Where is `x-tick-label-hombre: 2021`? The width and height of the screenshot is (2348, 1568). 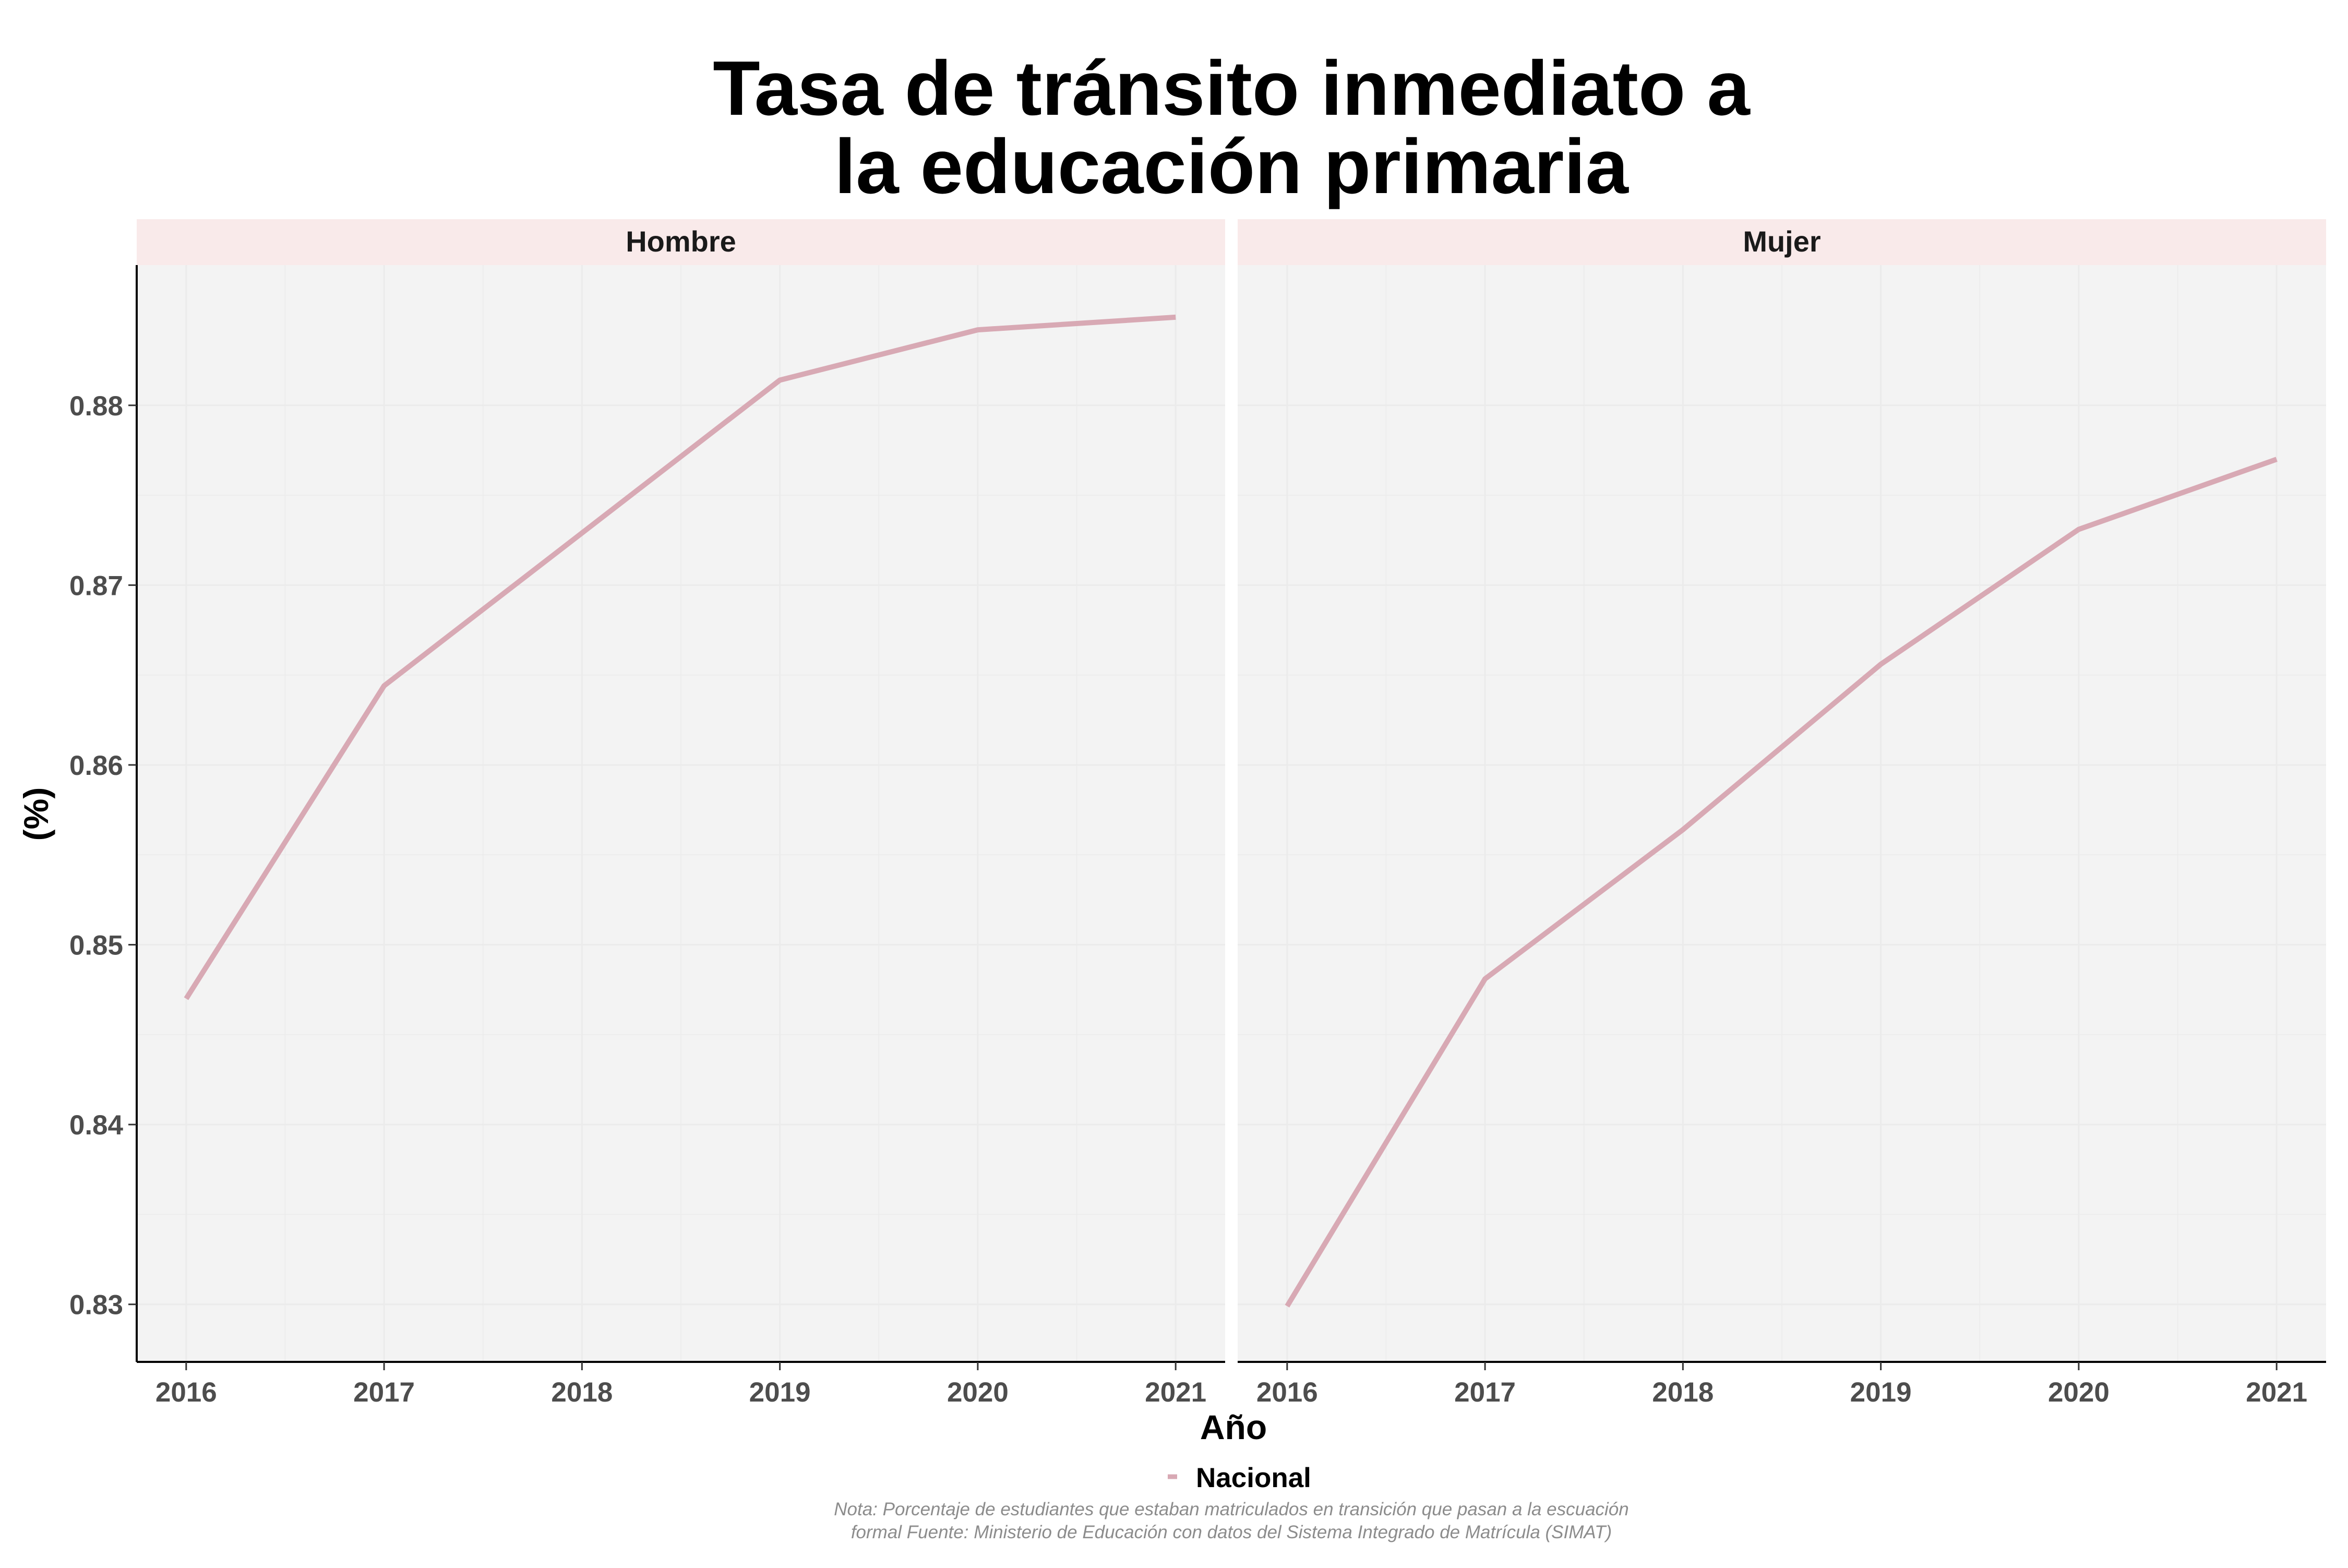
x-tick-label-hombre: 2021 is located at coordinates (1175, 1393).